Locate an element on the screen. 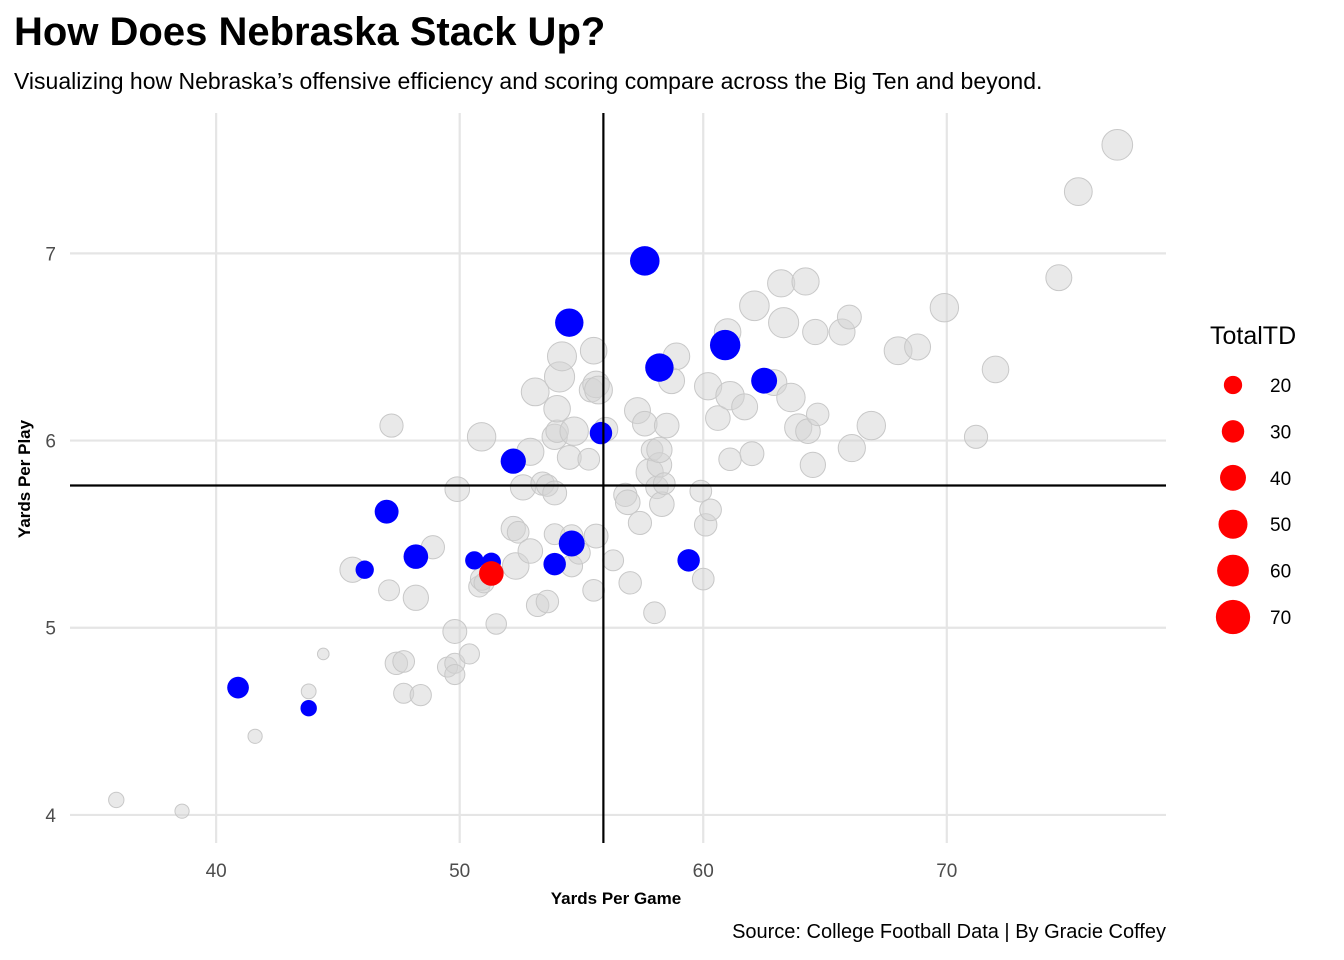 The image size is (1344, 960). y-tick-label: 6 is located at coordinates (50, 442).